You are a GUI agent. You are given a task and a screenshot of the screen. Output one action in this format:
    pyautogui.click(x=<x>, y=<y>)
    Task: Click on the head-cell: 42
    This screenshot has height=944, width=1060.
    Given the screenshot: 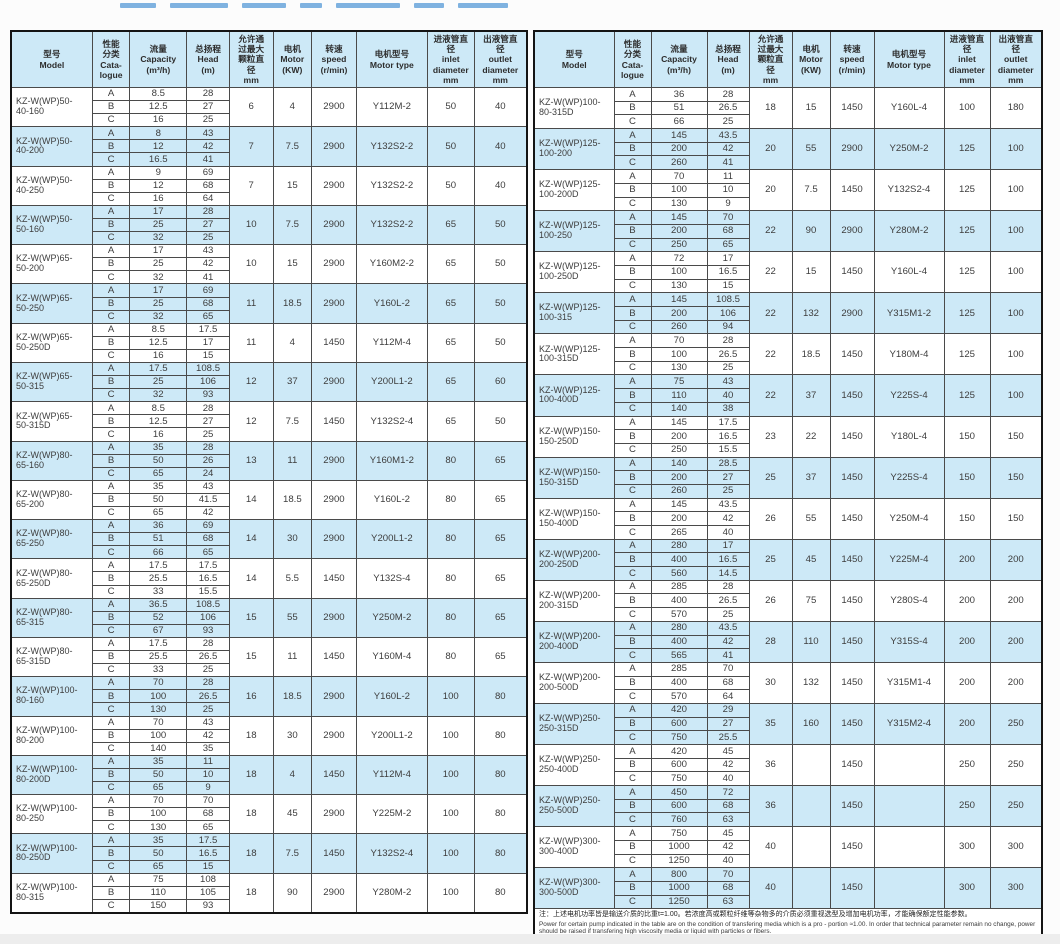 What is the action you would take?
    pyautogui.click(x=208, y=264)
    